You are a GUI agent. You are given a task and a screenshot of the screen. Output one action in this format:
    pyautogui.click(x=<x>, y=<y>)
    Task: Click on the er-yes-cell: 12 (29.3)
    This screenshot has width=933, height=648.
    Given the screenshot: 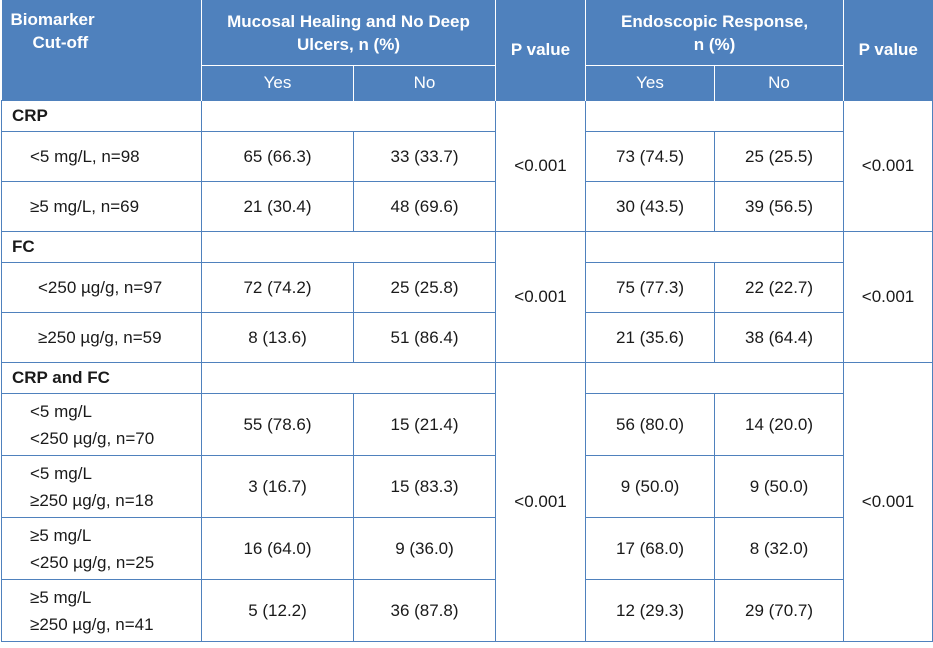 What is the action you would take?
    pyautogui.click(x=650, y=610)
    